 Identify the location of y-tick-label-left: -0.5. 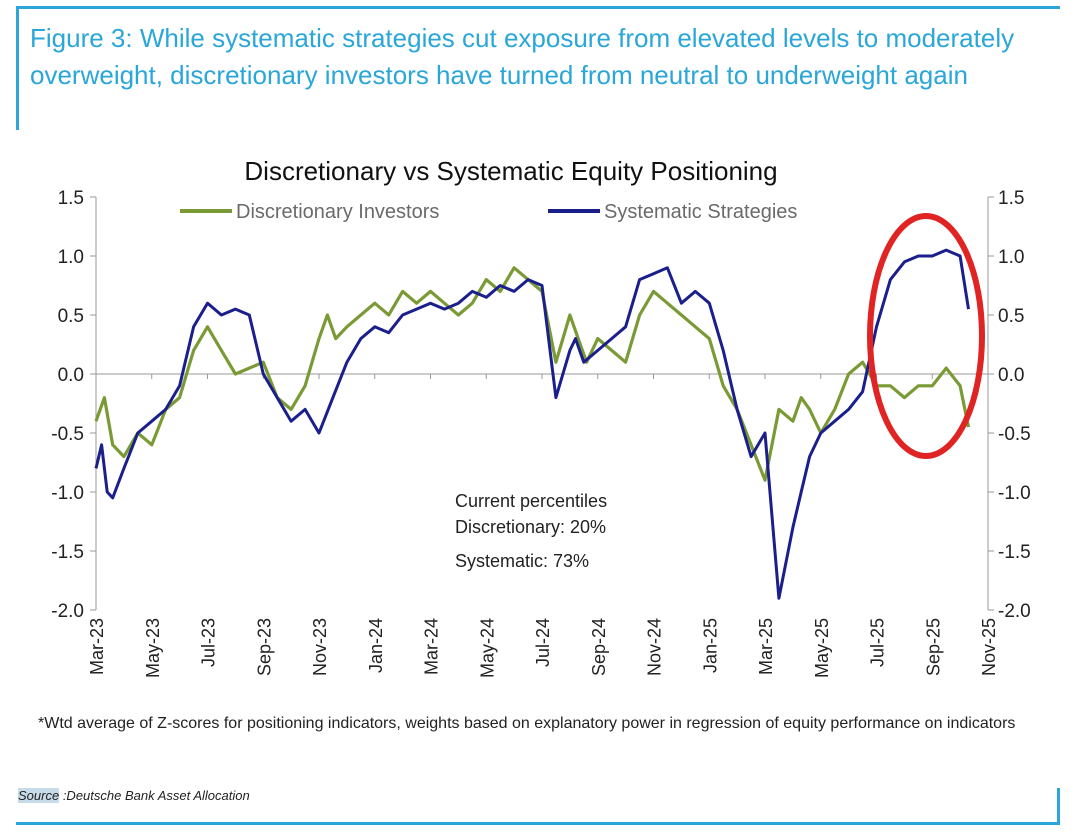
(67, 434).